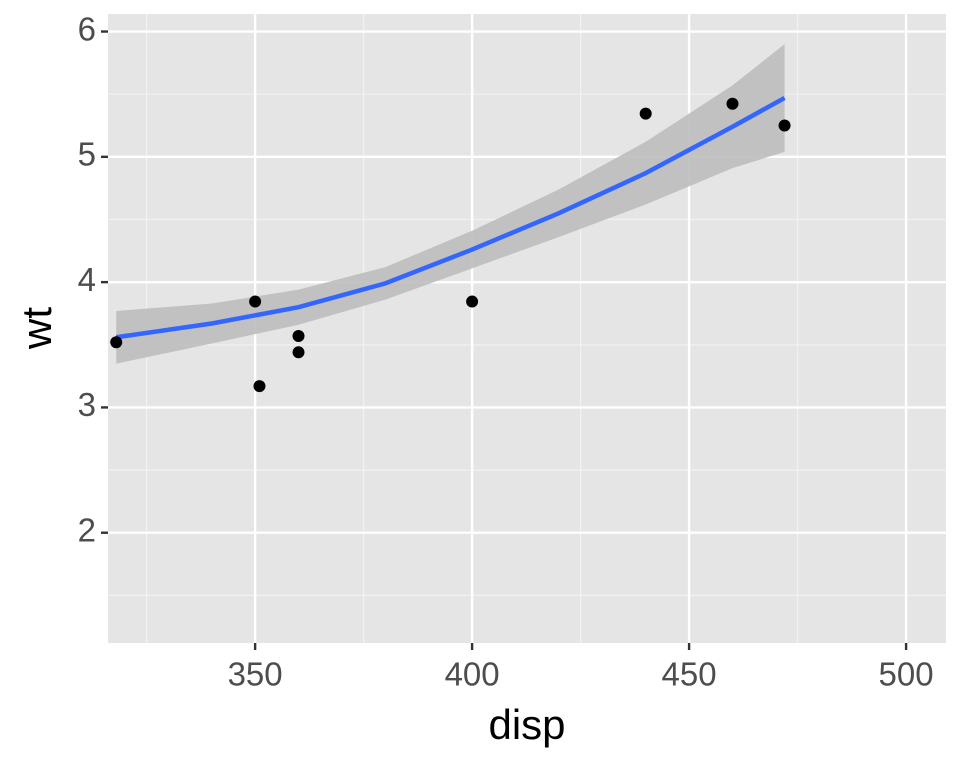 The height and width of the screenshot is (768, 960). I want to click on y-axis-title: wt, so click(36, 328).